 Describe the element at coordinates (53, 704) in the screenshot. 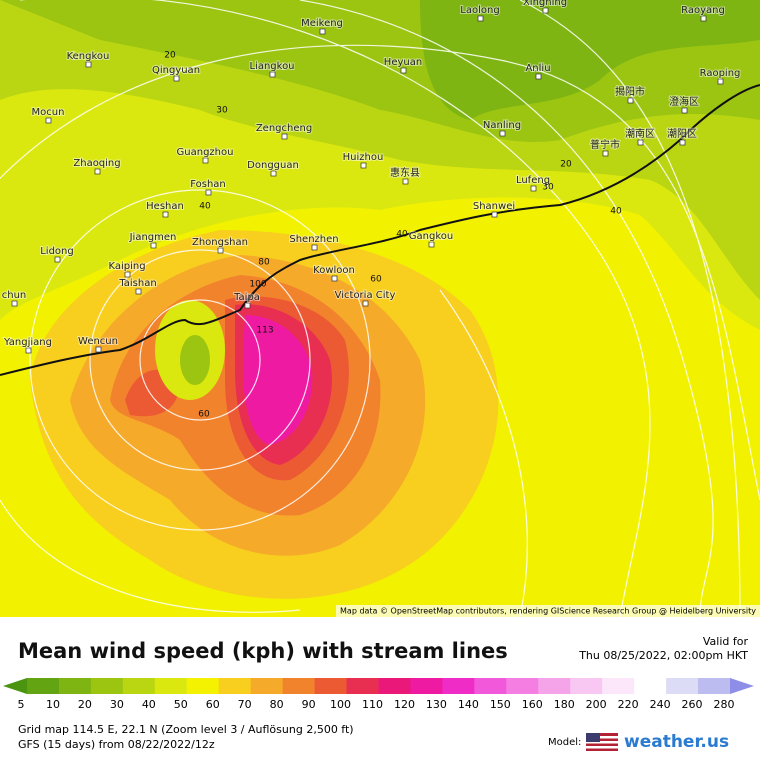

I see `scale-label: 10` at that location.